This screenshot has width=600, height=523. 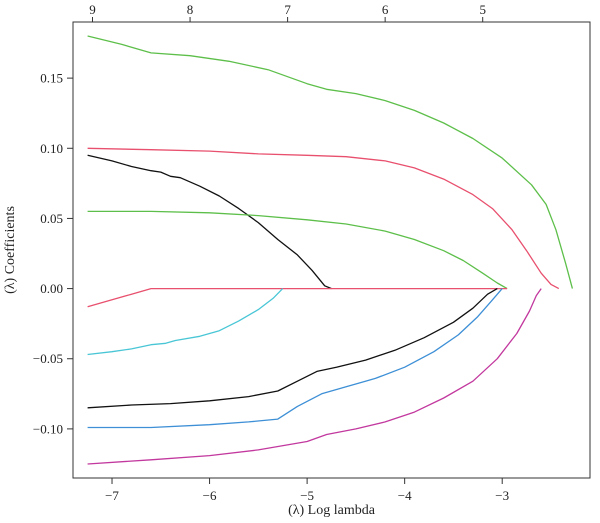 What do you see at coordinates (53, 253) in the screenshot?
I see `y-axis: 0.15 0.10 0.05 0.00 −0.05 −0.10` at bounding box center [53, 253].